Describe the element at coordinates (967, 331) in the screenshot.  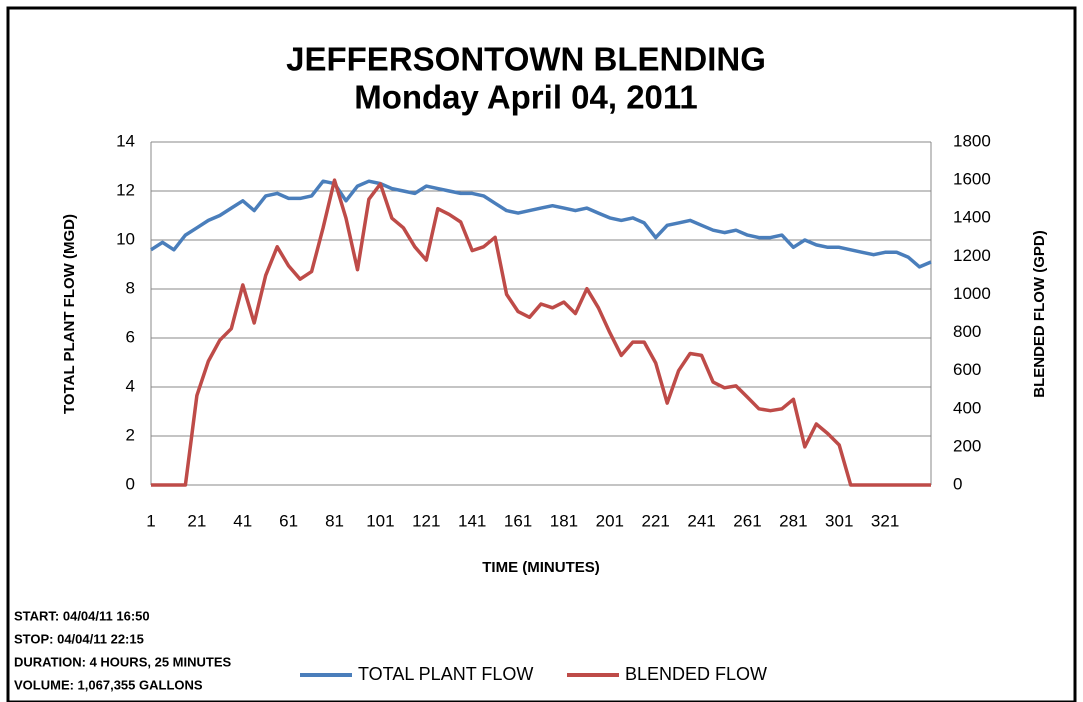
I see `y2-tick-label: 800` at that location.